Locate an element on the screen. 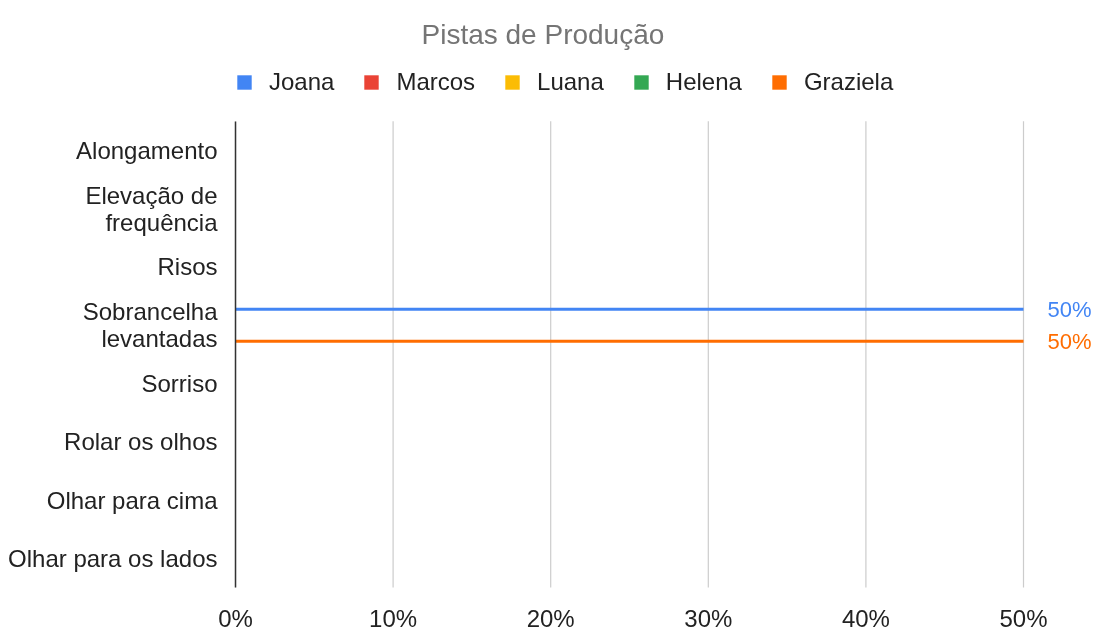  y-tick-label: Risos is located at coordinates (187, 267).